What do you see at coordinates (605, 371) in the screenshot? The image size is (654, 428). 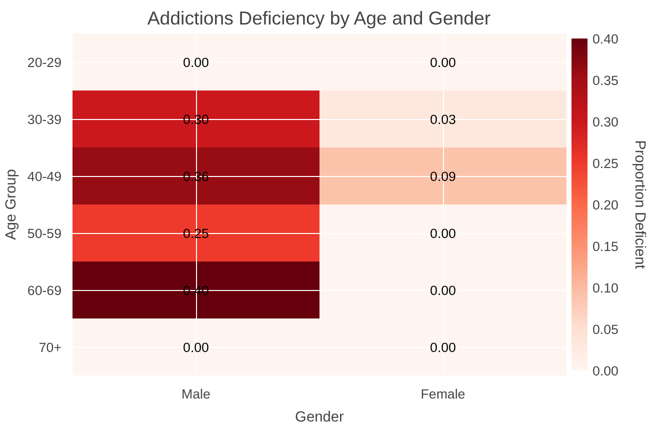 I see `color-bar-label: 0.00` at bounding box center [605, 371].